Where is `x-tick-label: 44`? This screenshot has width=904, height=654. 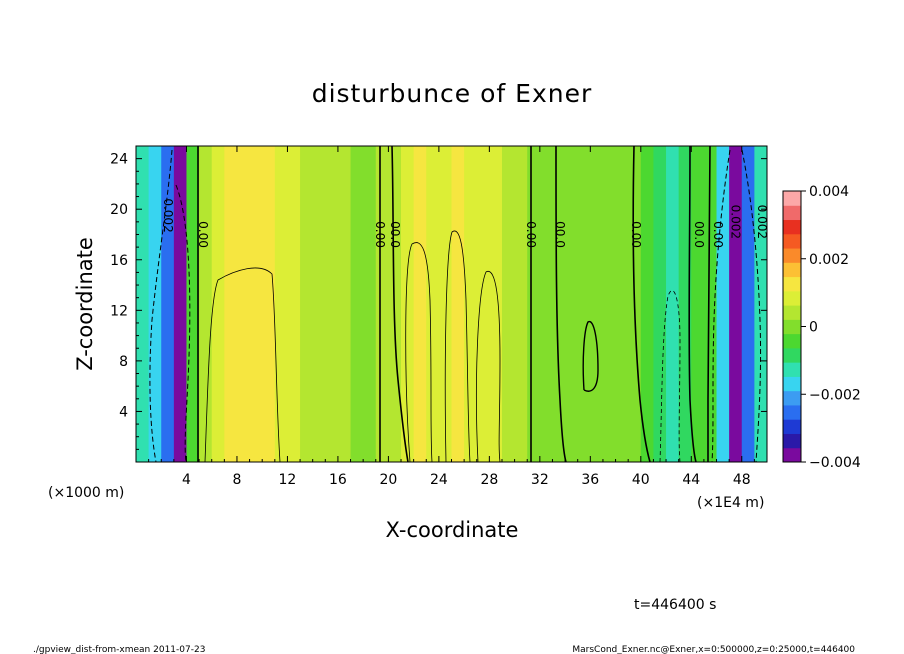
x-tick-label: 44 is located at coordinates (691, 480).